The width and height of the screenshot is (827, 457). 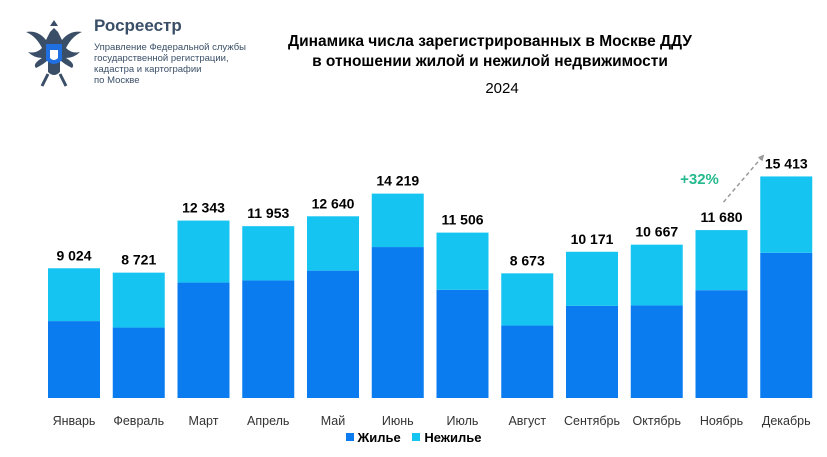 What do you see at coordinates (73, 255) in the screenshot?
I see `total-label-jan: 9 024` at bounding box center [73, 255].